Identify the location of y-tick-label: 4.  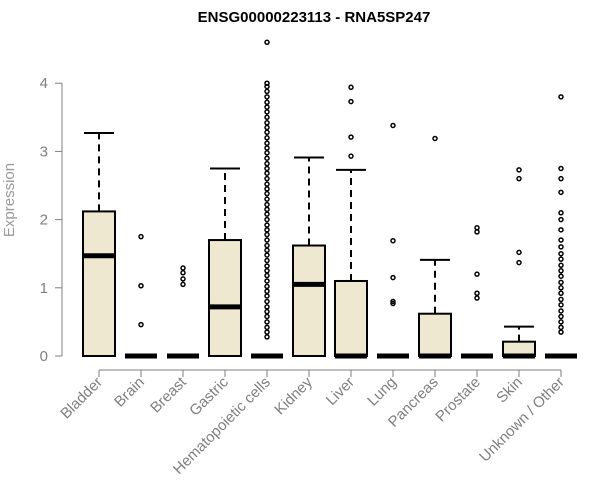
(44, 83).